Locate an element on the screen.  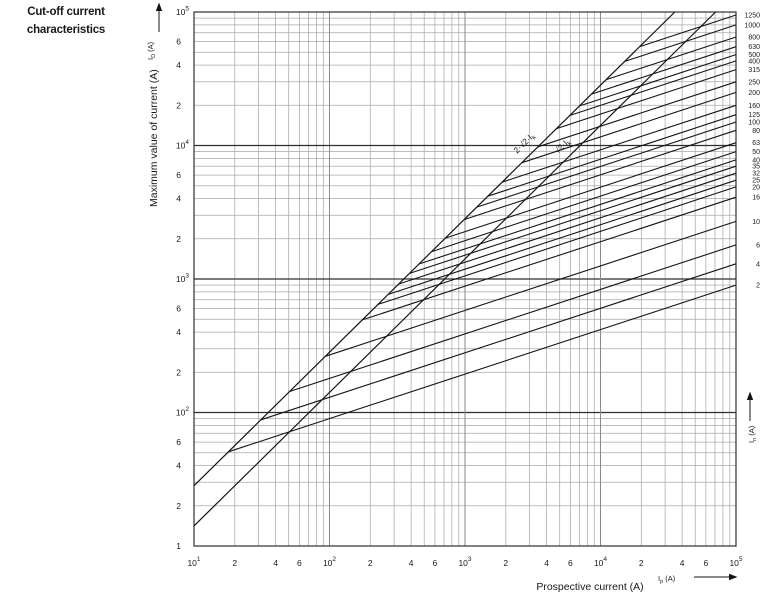
chart-title-line2: characteristics is located at coordinates (66, 29).